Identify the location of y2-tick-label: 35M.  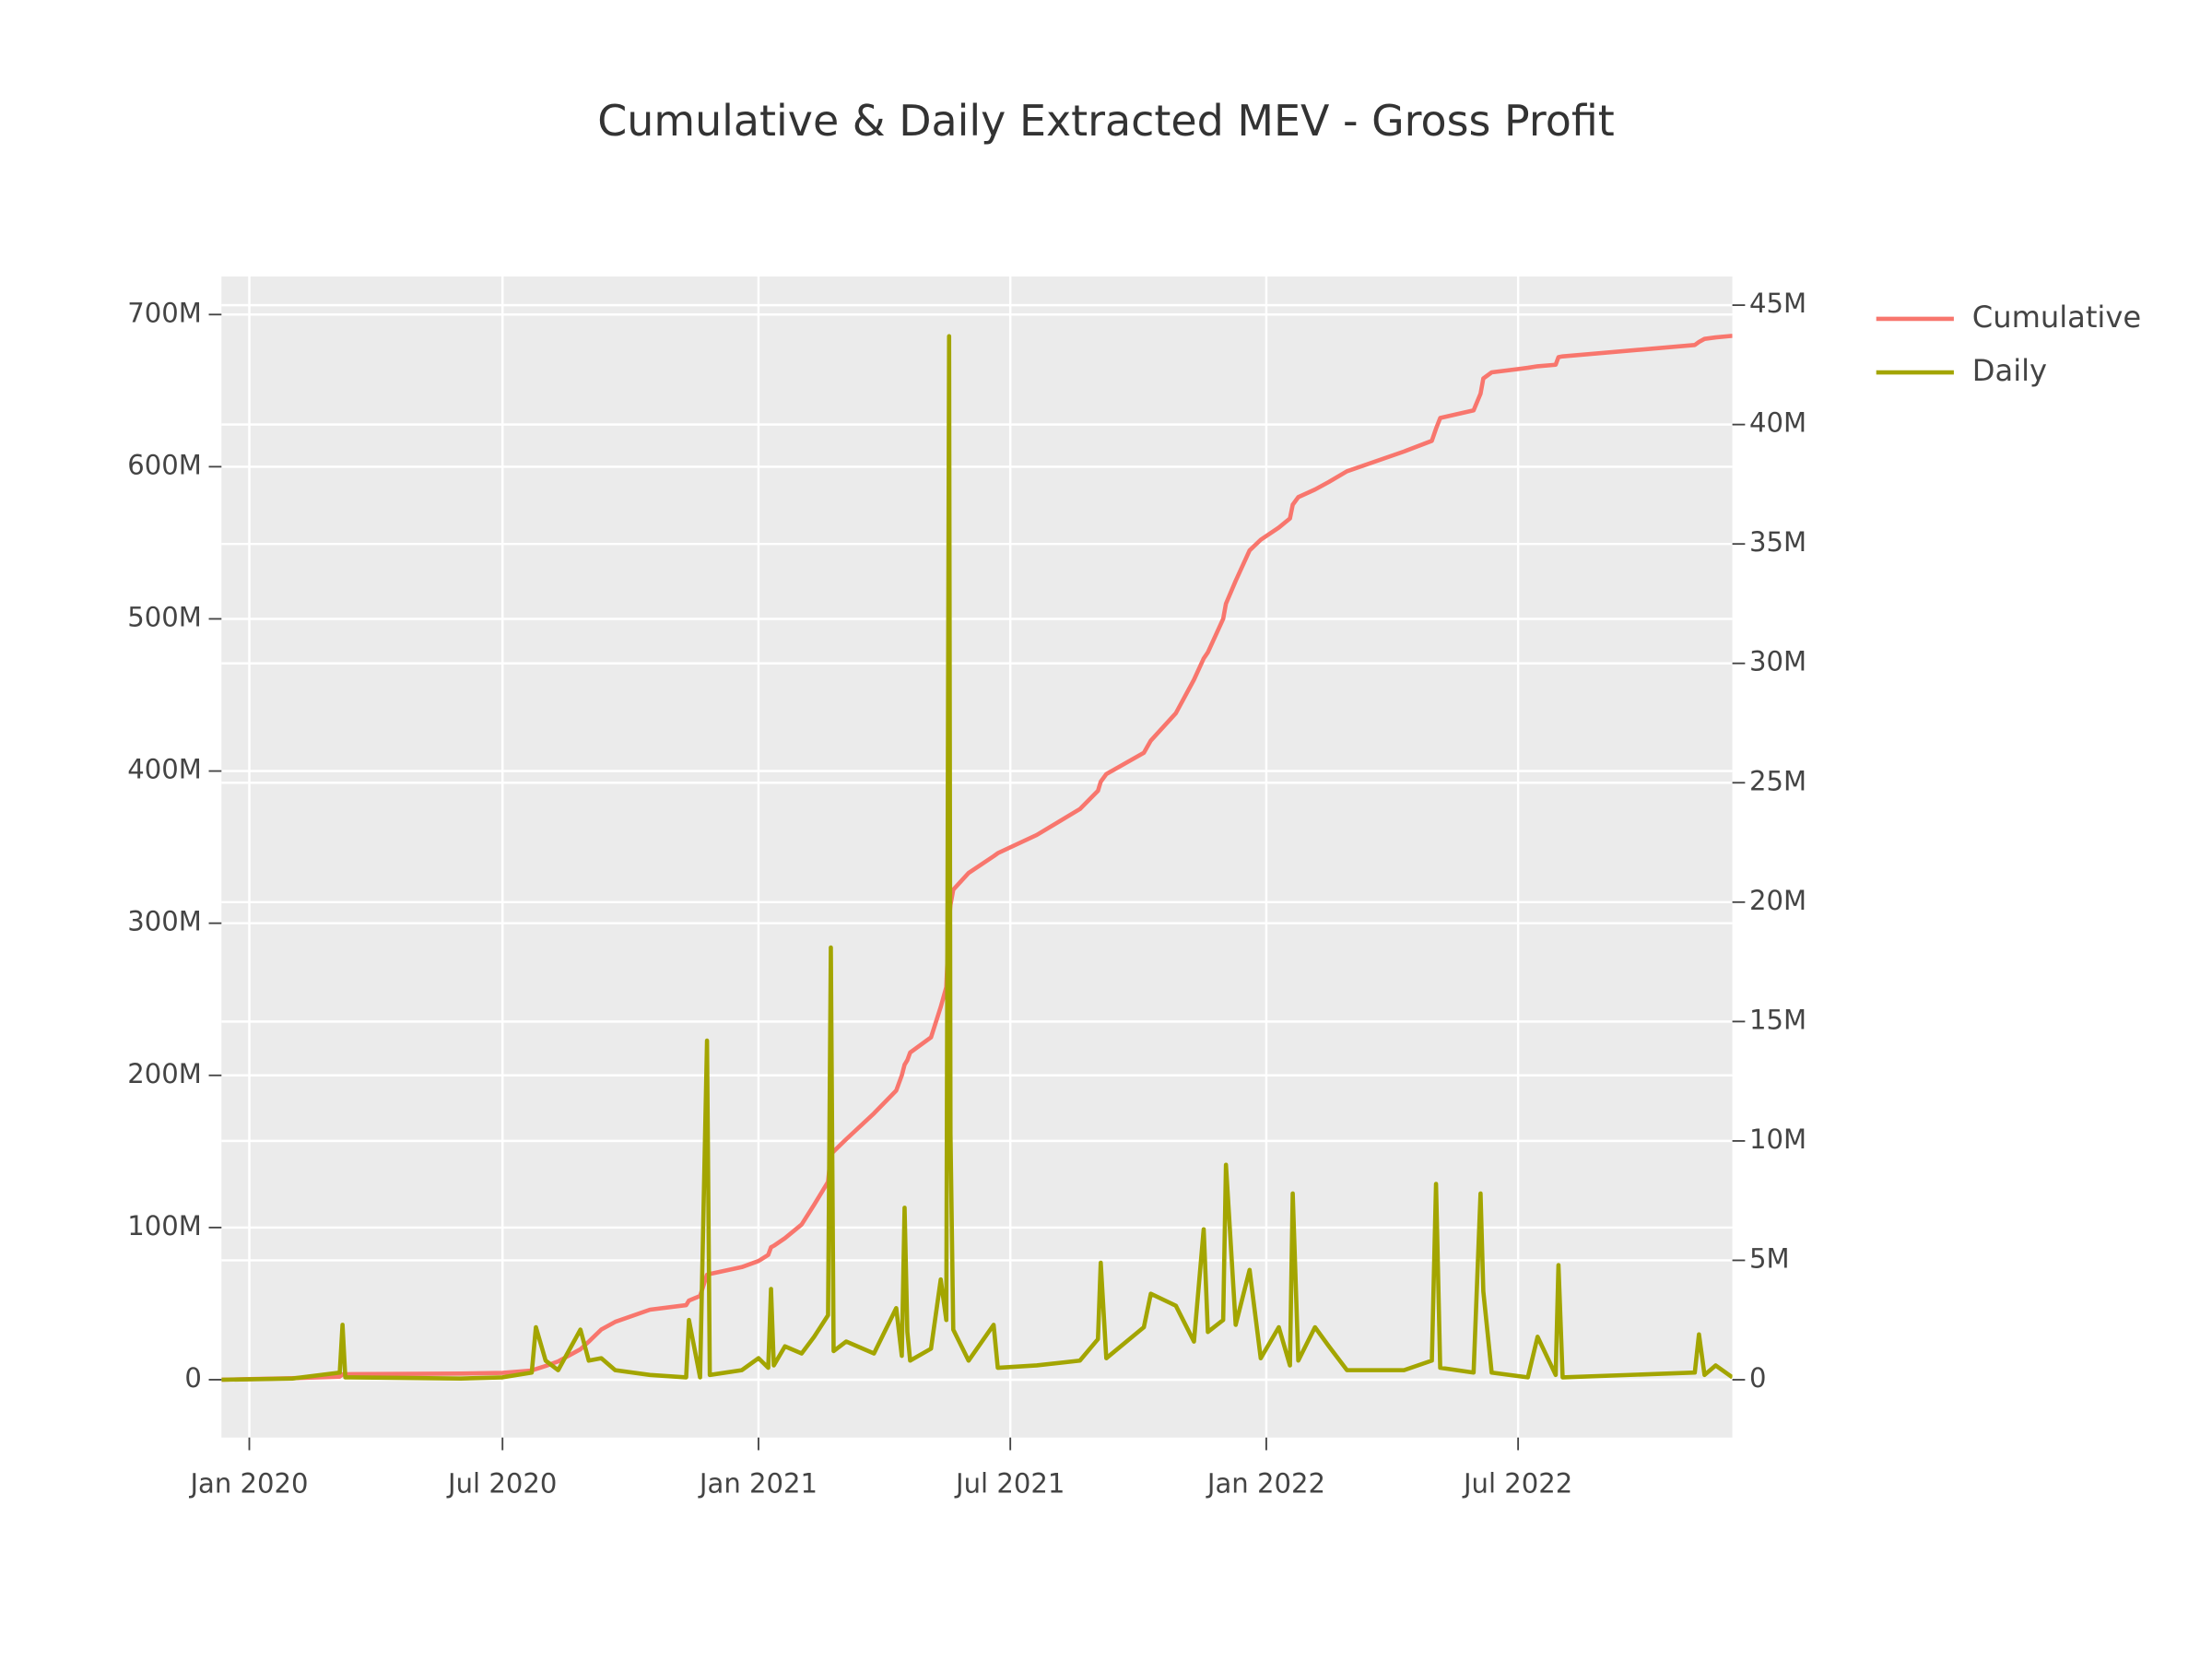
(1777, 542).